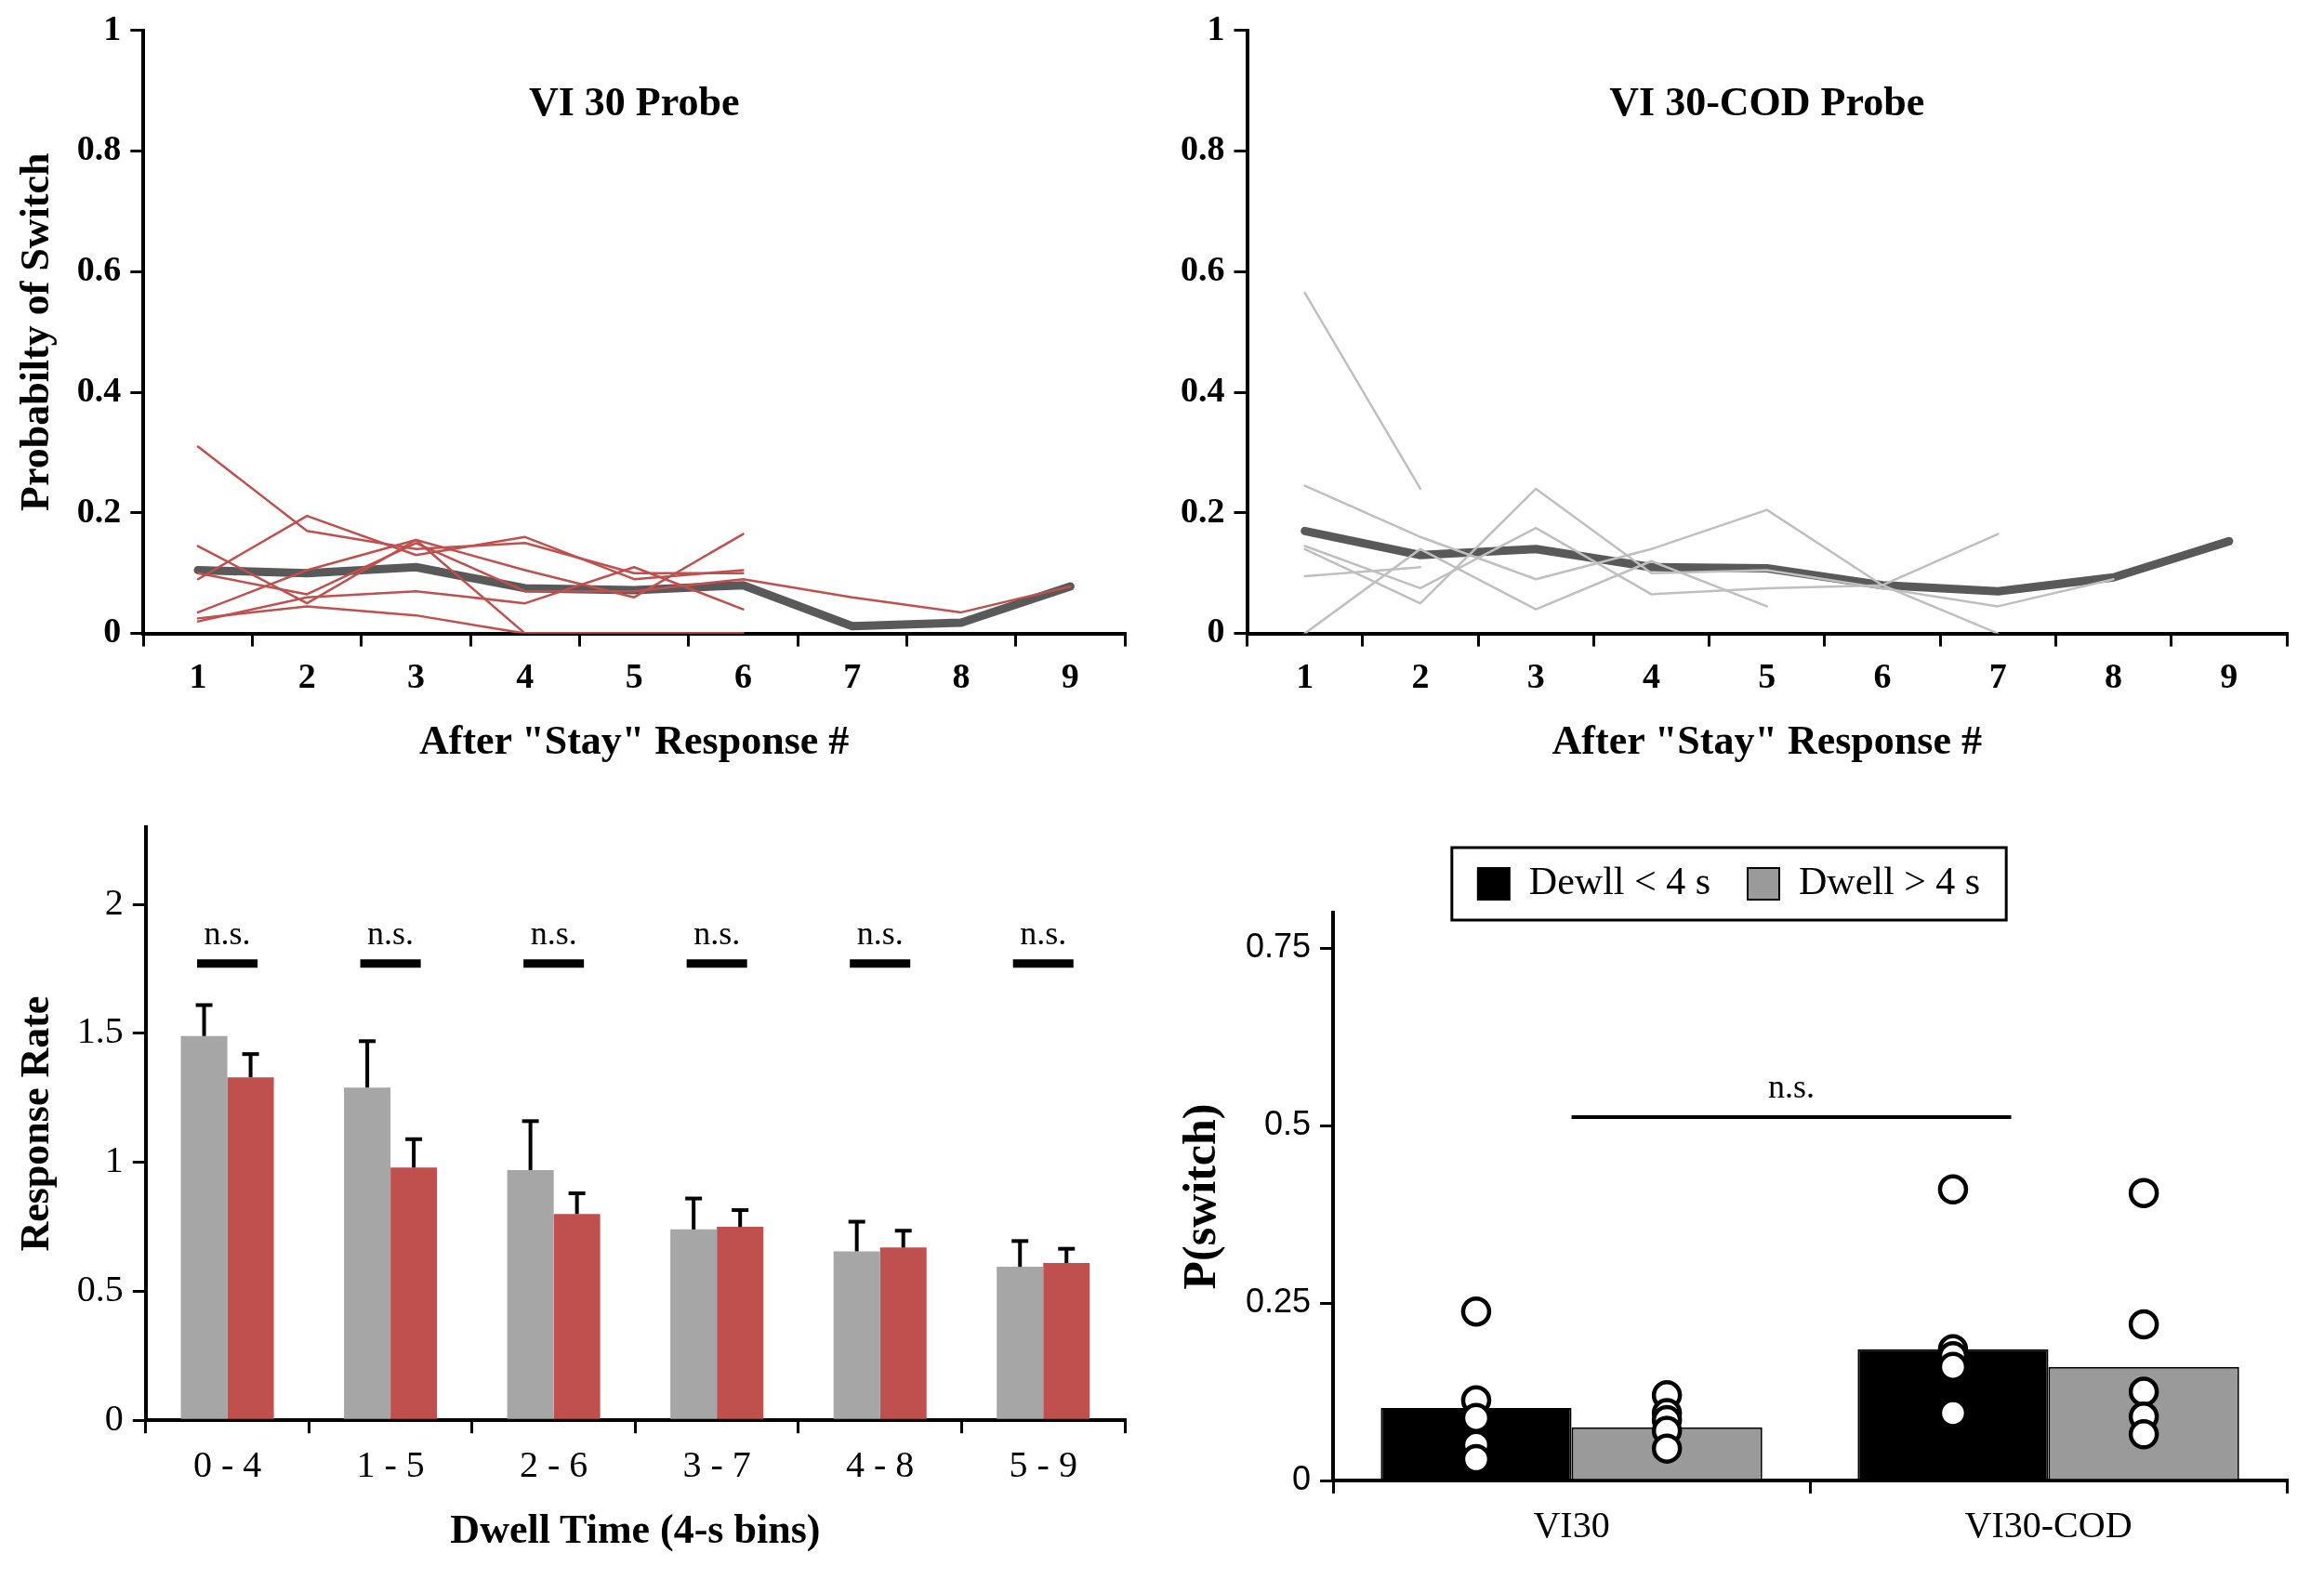 The width and height of the screenshot is (2324, 1579). Describe the element at coordinates (100, 1030) in the screenshot. I see `y-tick-label: 1.5` at that location.